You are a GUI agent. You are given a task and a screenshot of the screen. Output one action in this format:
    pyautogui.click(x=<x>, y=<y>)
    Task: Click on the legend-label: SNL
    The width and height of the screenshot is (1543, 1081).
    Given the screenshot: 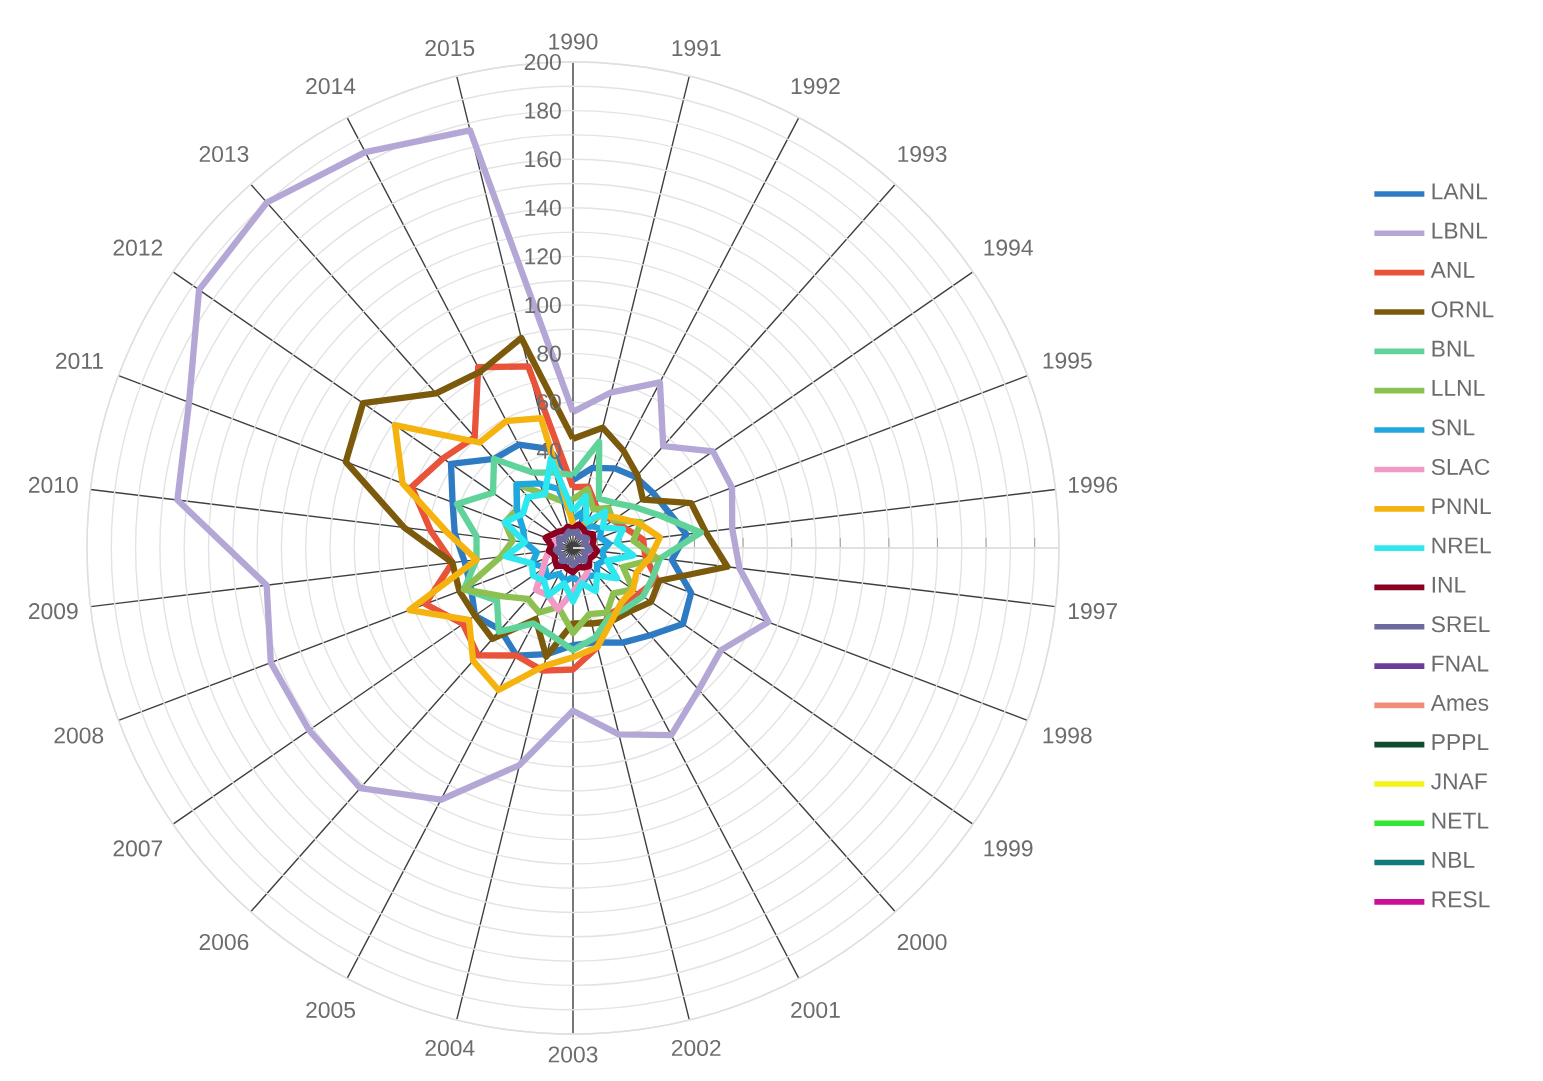 What is the action you would take?
    pyautogui.click(x=1453, y=427)
    